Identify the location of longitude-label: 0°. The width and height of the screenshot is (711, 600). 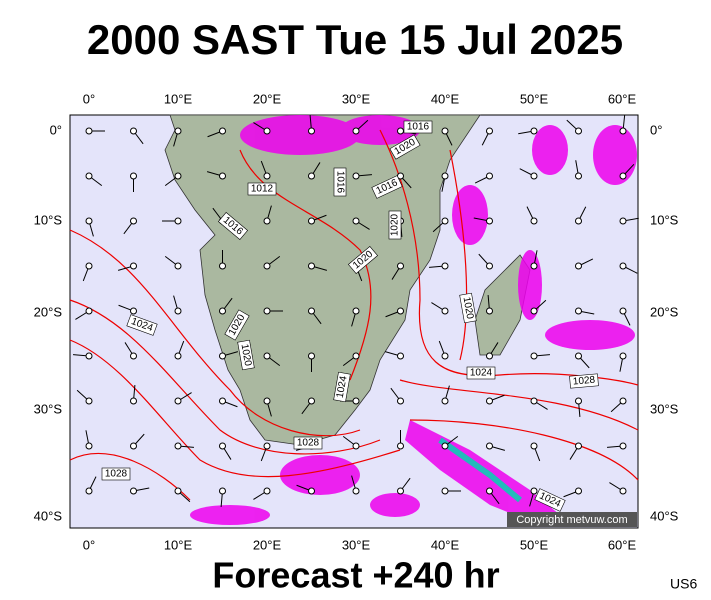
(89, 98).